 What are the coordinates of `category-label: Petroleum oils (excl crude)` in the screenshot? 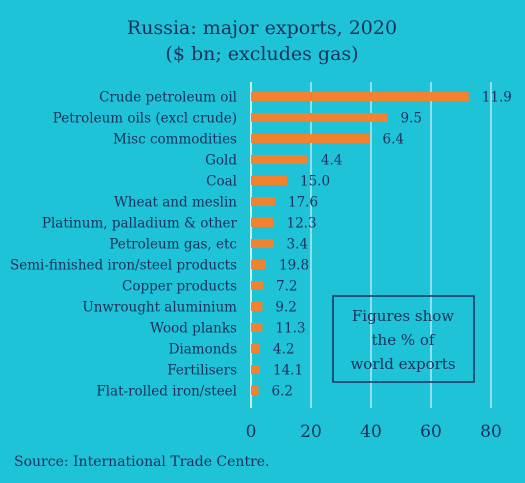 It's located at (145, 119).